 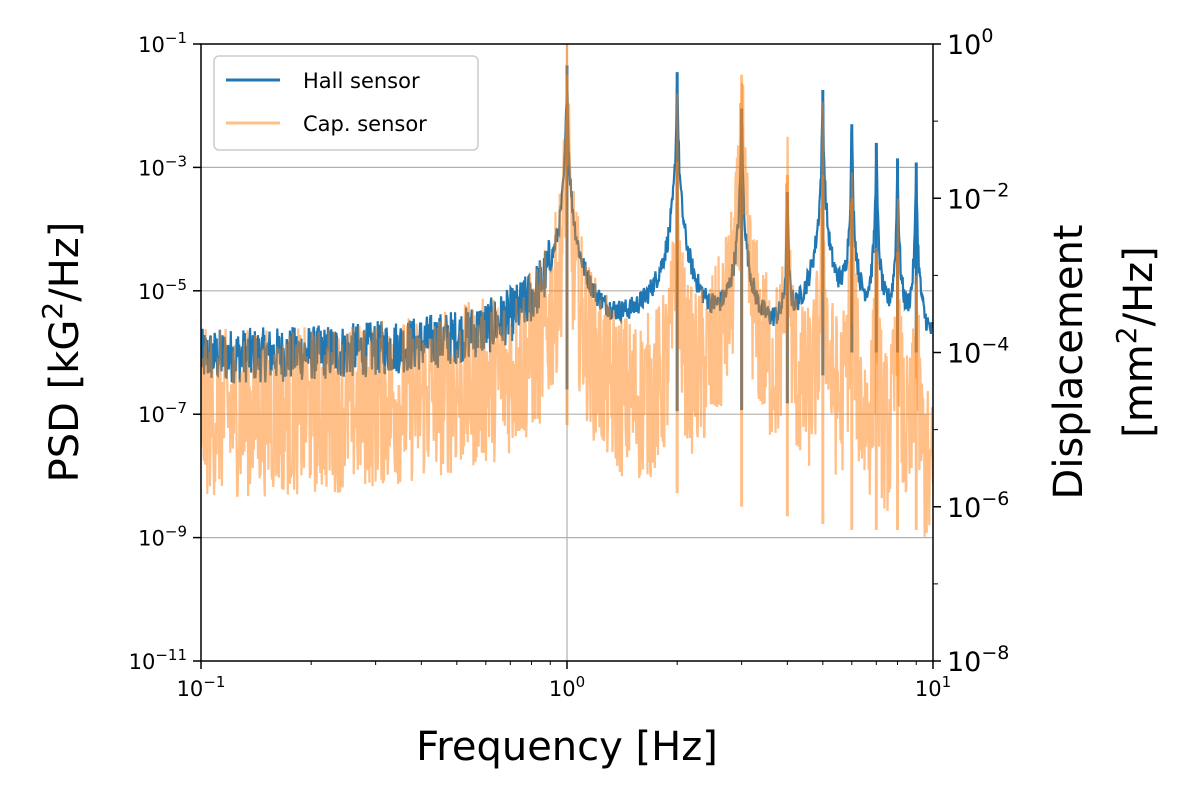 What do you see at coordinates (162, 413) in the screenshot?
I see `y-left-tick-label: 10⁻⁷` at bounding box center [162, 413].